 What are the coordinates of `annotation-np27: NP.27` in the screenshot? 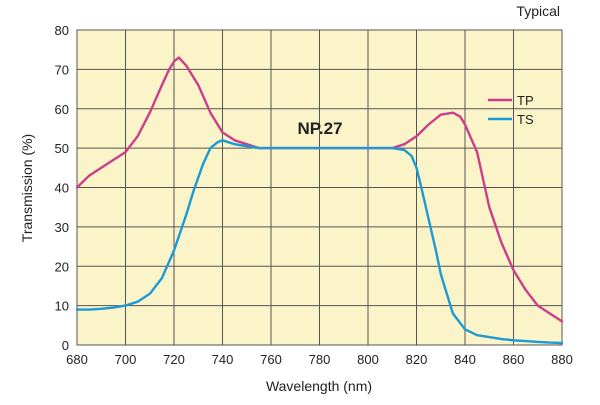 It's located at (319, 128).